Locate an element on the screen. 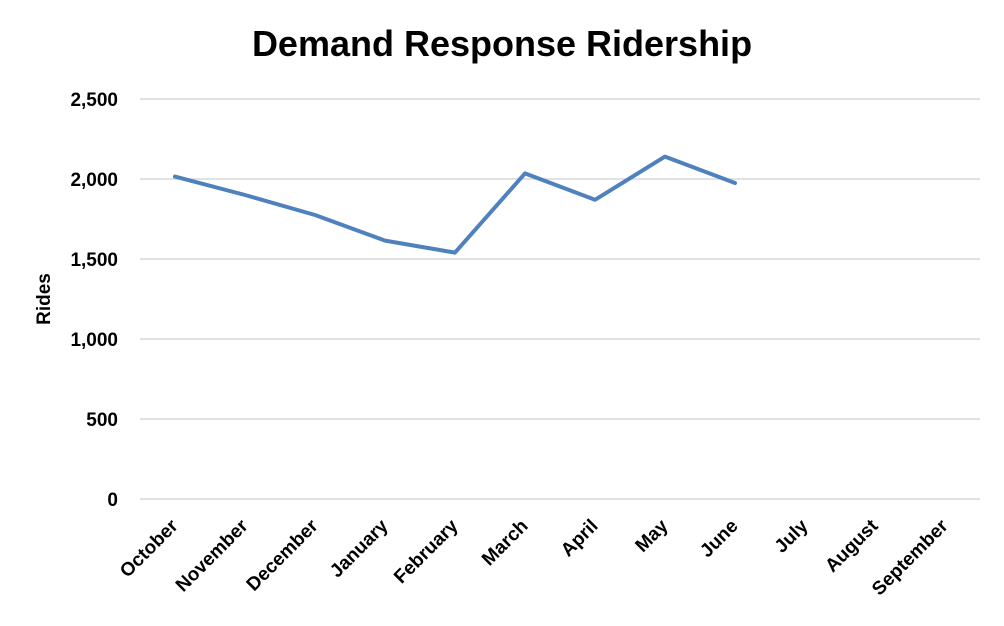 The width and height of the screenshot is (1004, 626). x-tick-label: May is located at coordinates (652, 535).